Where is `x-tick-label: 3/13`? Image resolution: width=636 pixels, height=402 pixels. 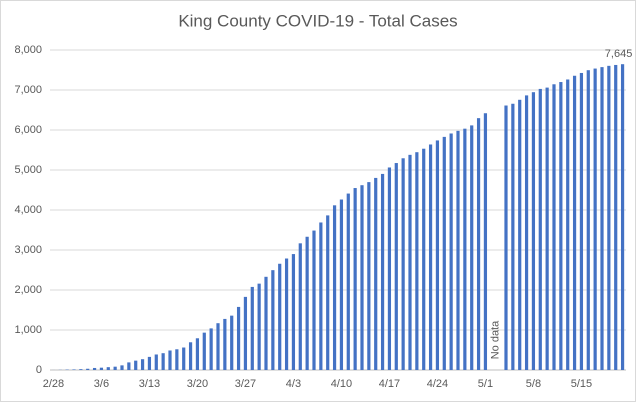
x-tick-label: 3/13 is located at coordinates (149, 384).